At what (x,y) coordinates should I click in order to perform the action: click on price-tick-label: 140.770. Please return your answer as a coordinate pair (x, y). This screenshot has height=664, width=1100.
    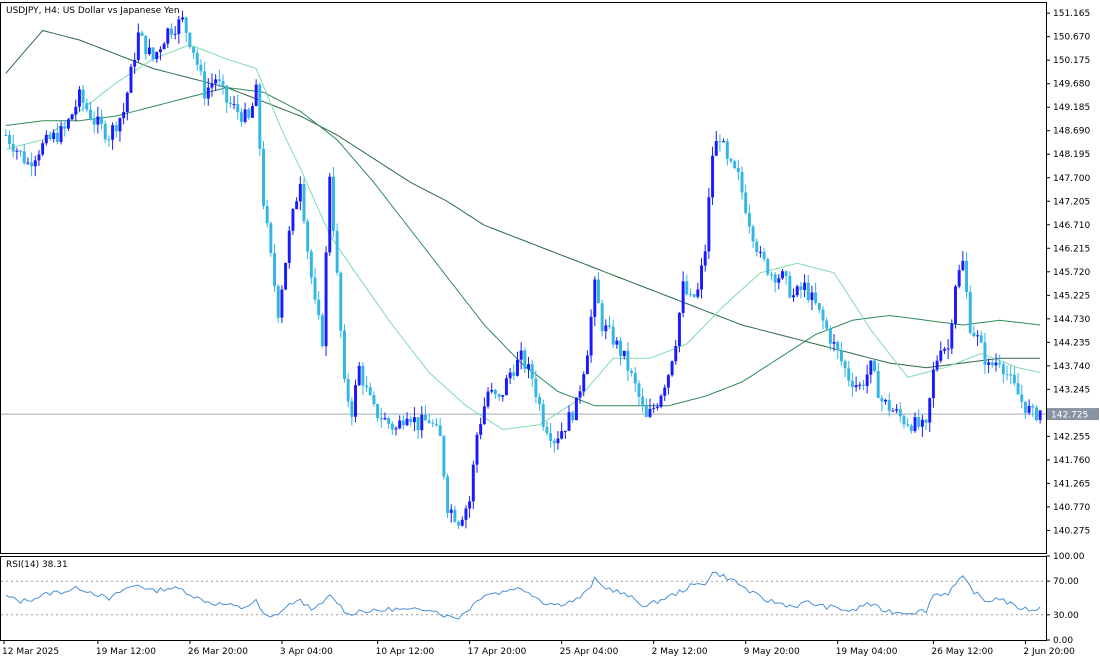
    Looking at the image, I should click on (1071, 508).